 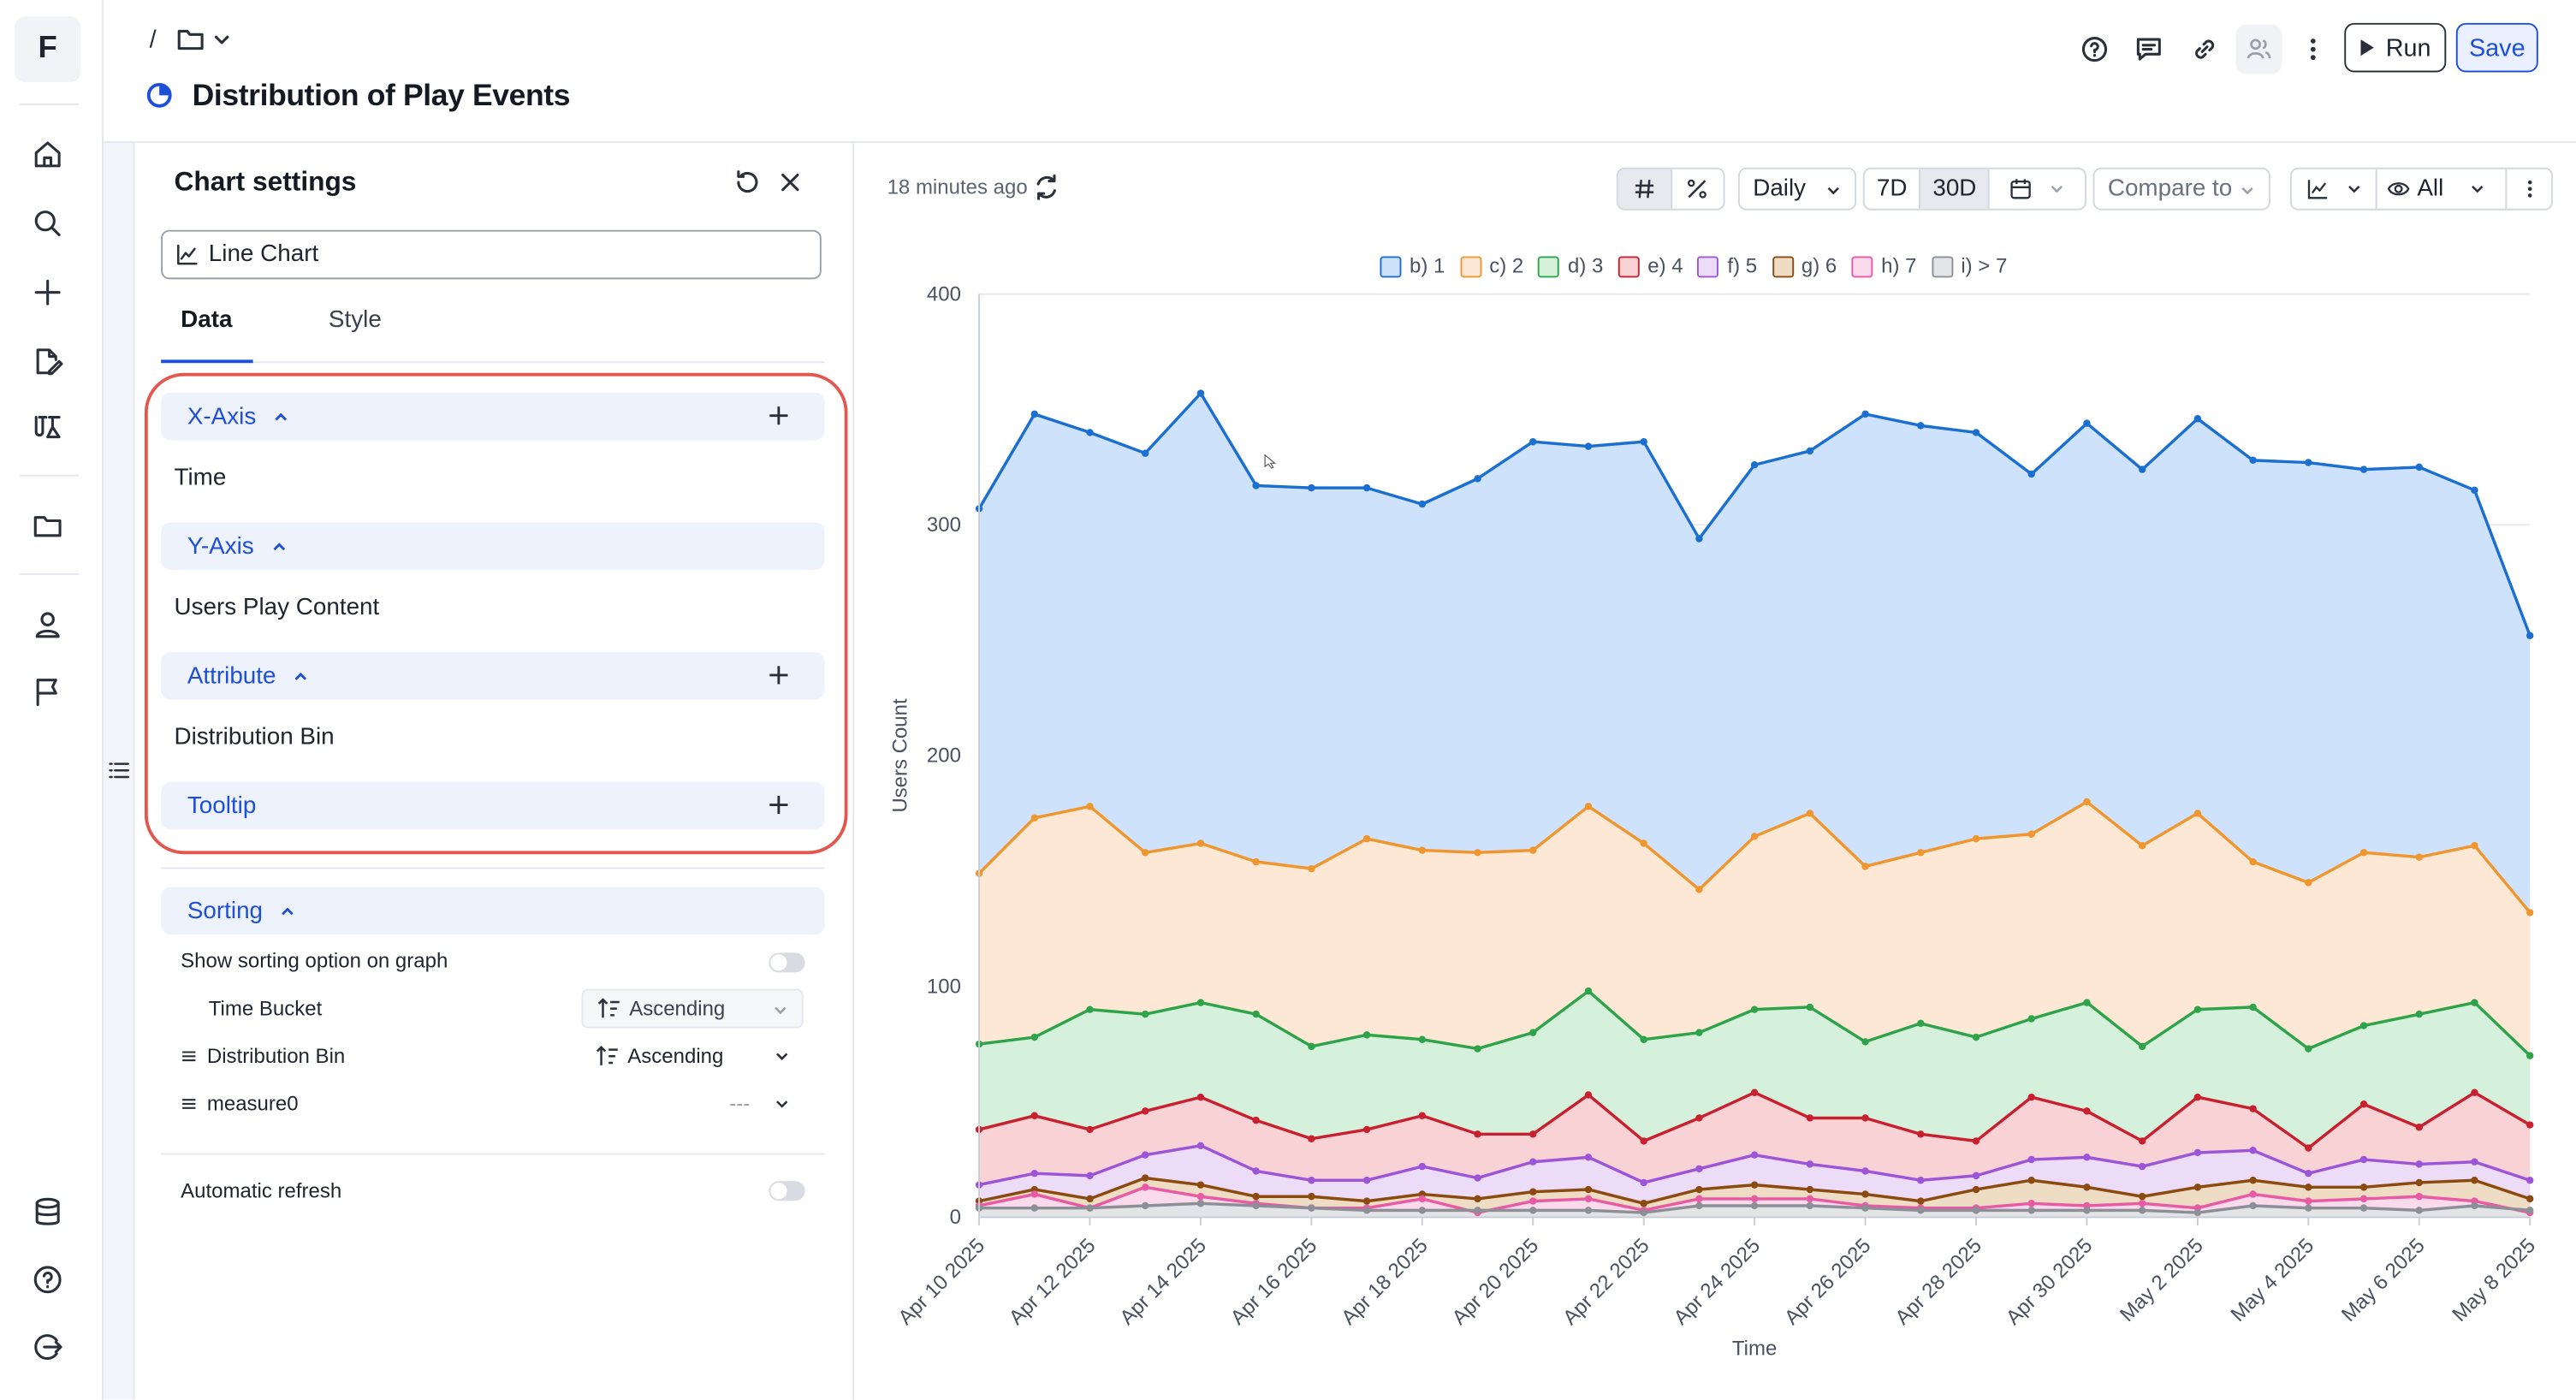 I want to click on tooltip-section-header: Tooltip, so click(x=493, y=805).